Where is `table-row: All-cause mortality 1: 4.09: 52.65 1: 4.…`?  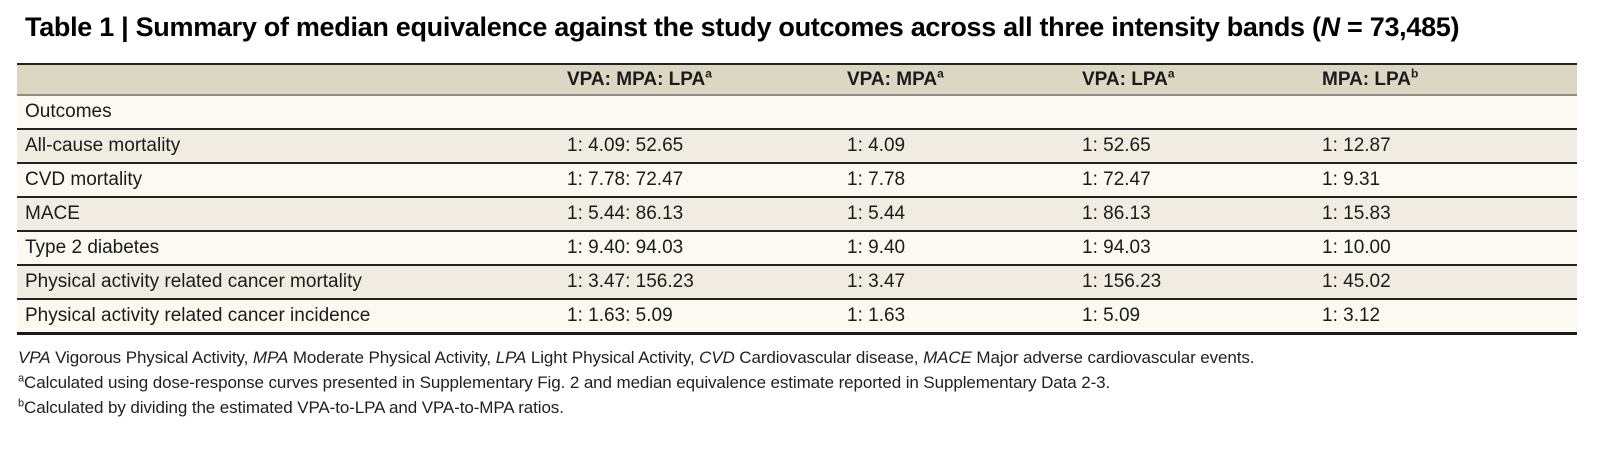 table-row: All-cause mortality 1: 4.09: 52.65 1: 4.… is located at coordinates (797, 146).